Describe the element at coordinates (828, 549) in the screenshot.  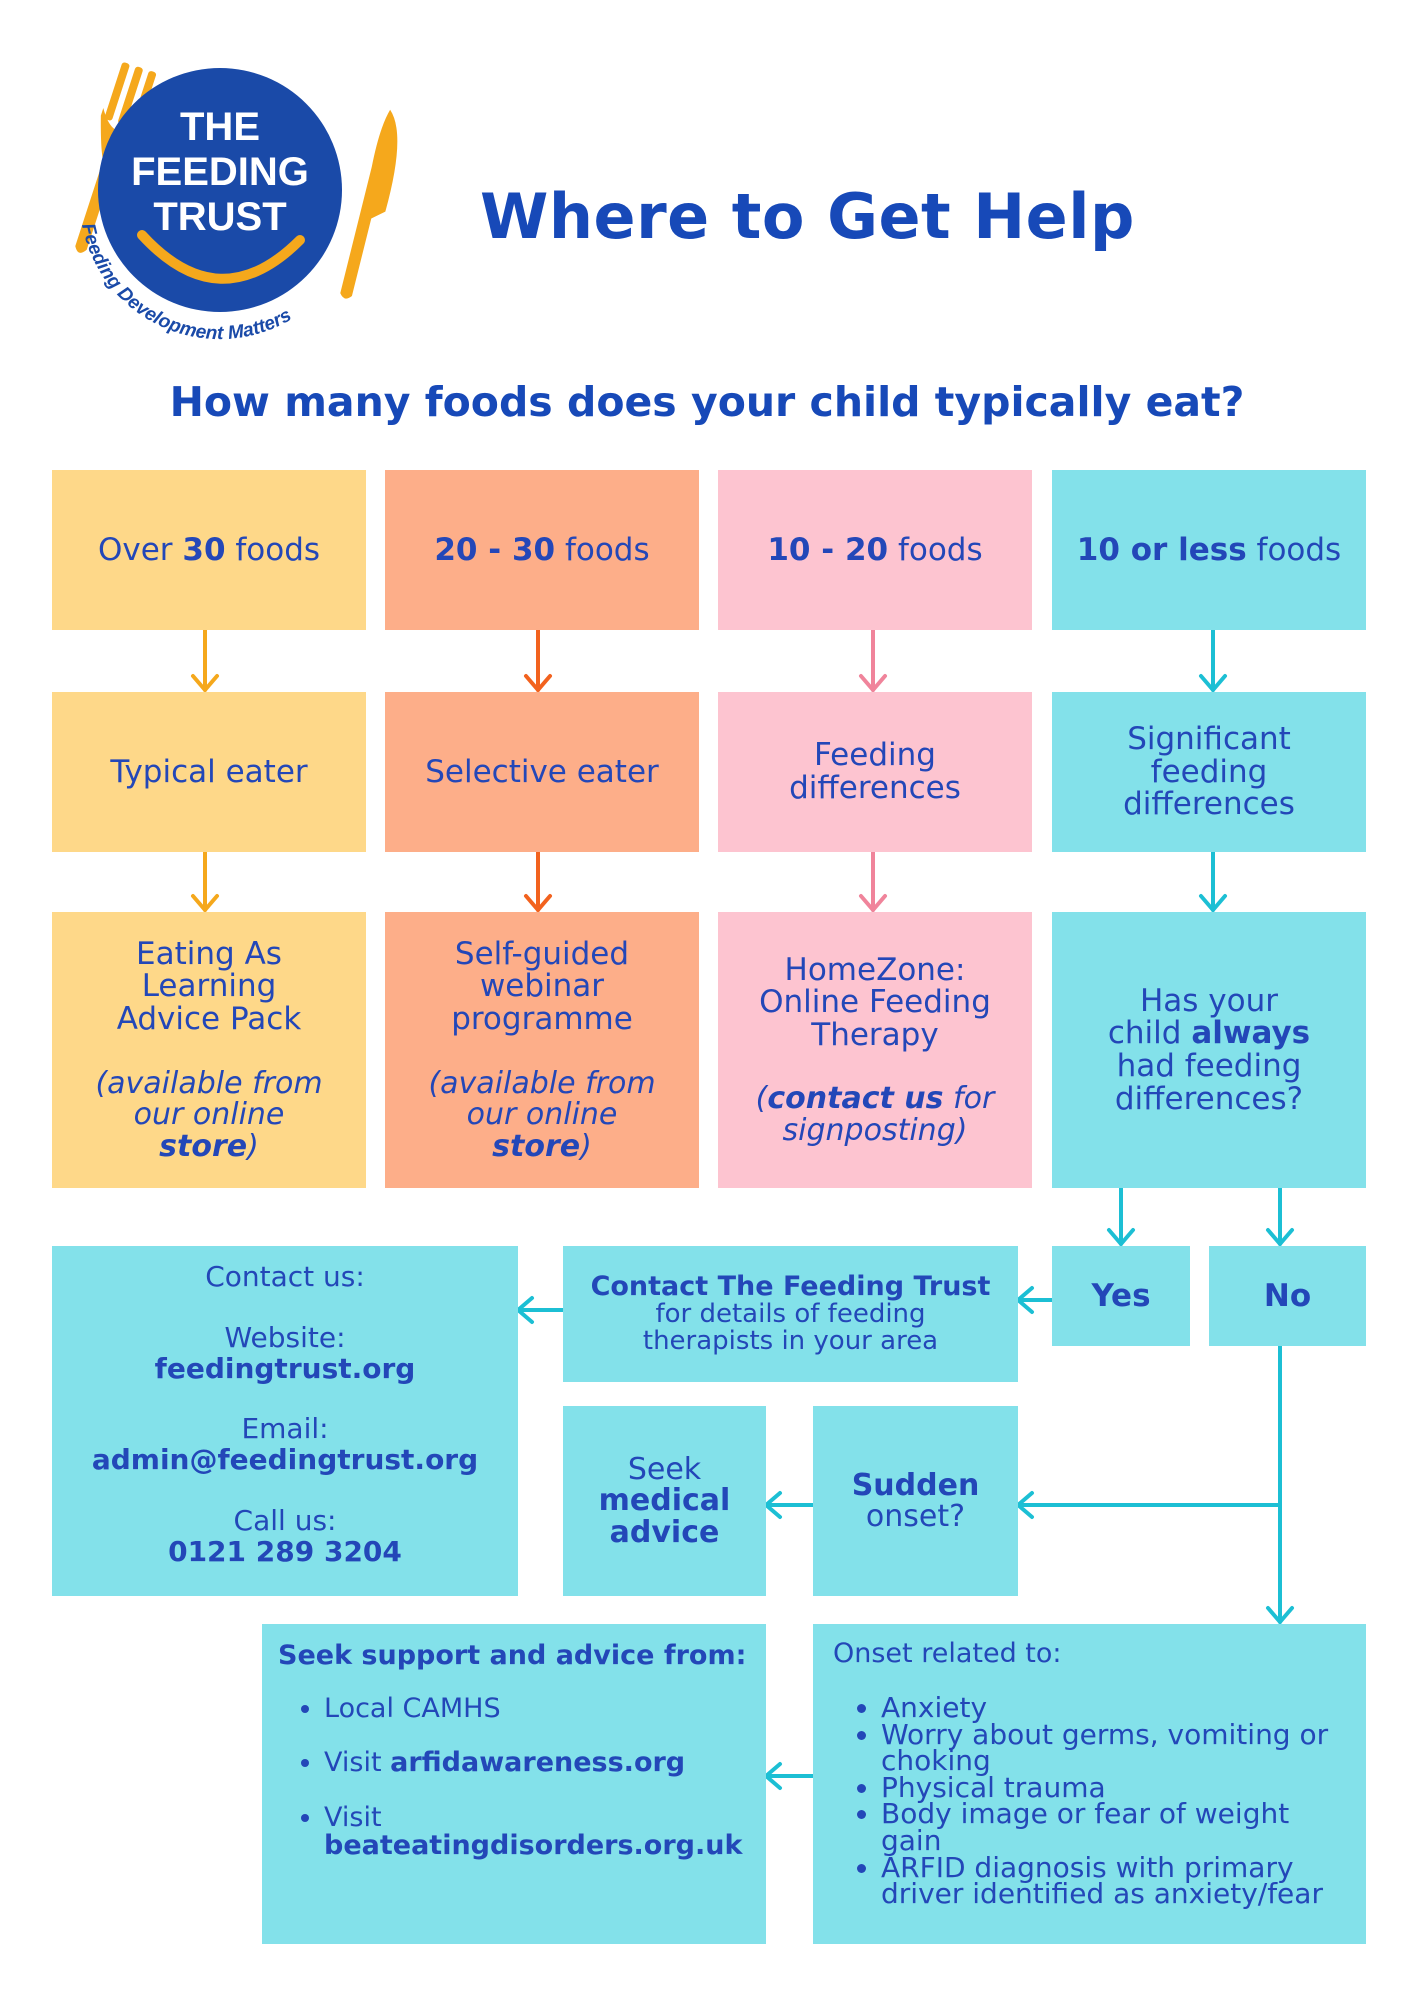
I see `count-value: 10 - 20` at that location.